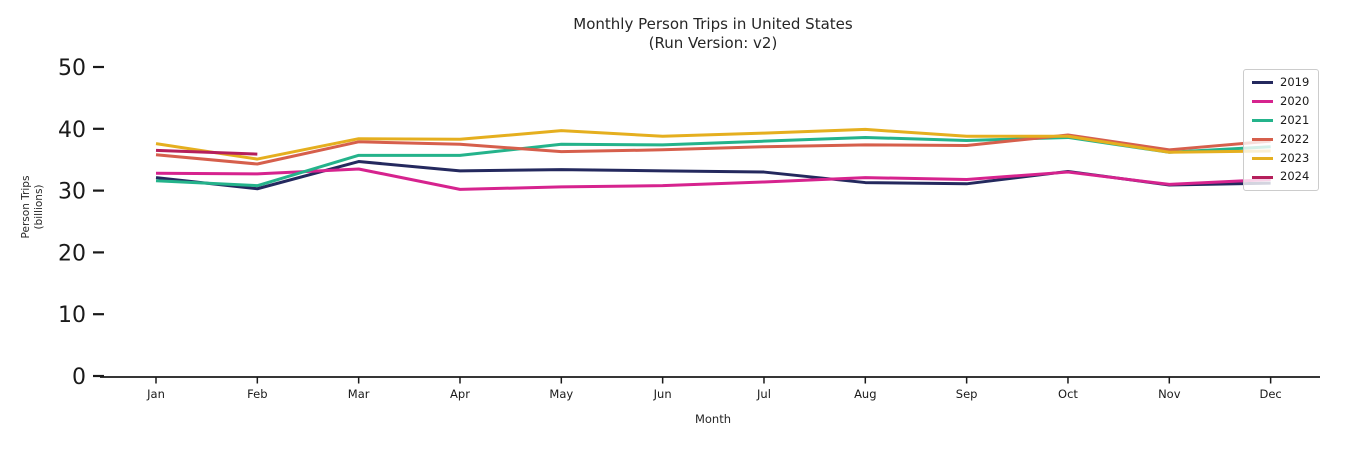 Image resolution: width=1350 pixels, height=450 pixels. What do you see at coordinates (359, 394) in the screenshot?
I see `x-tick-label: Mar` at bounding box center [359, 394].